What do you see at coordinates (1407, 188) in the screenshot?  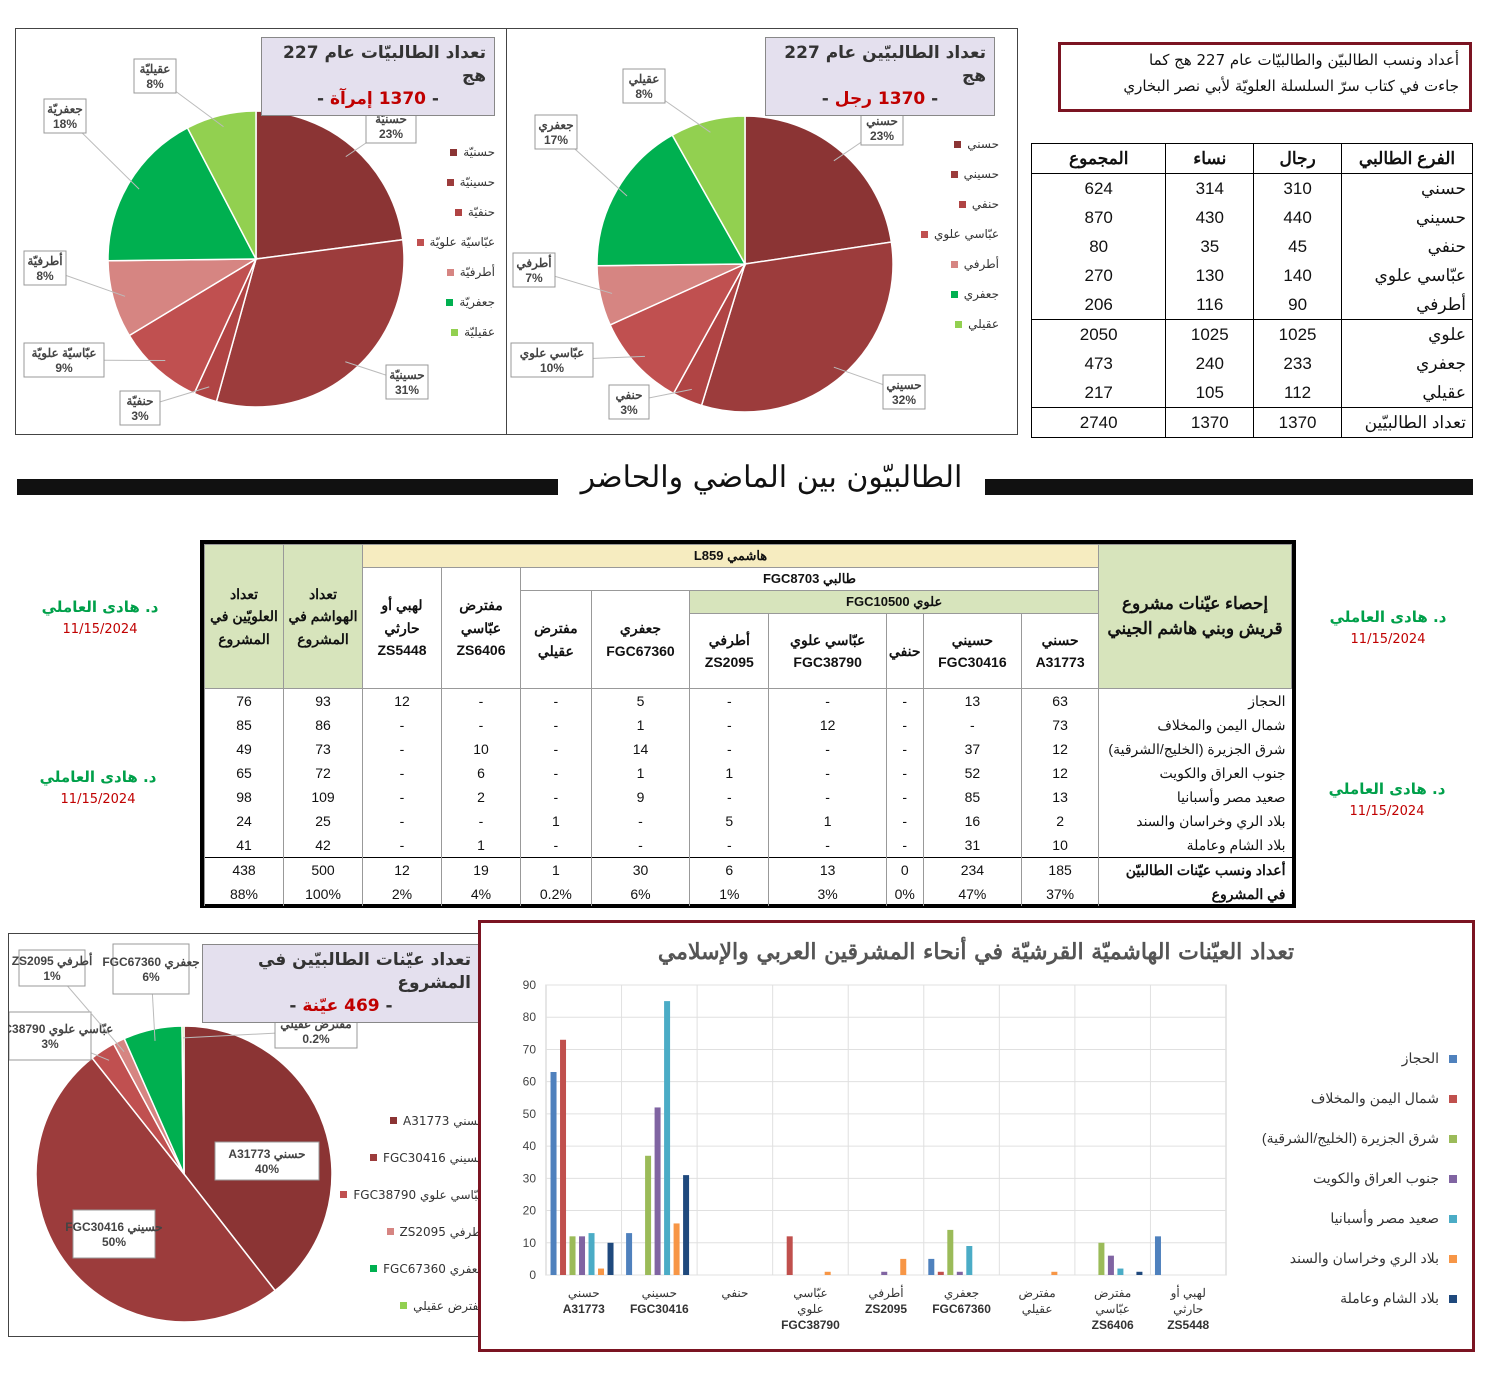 I see `summary-cell: حسني` at bounding box center [1407, 188].